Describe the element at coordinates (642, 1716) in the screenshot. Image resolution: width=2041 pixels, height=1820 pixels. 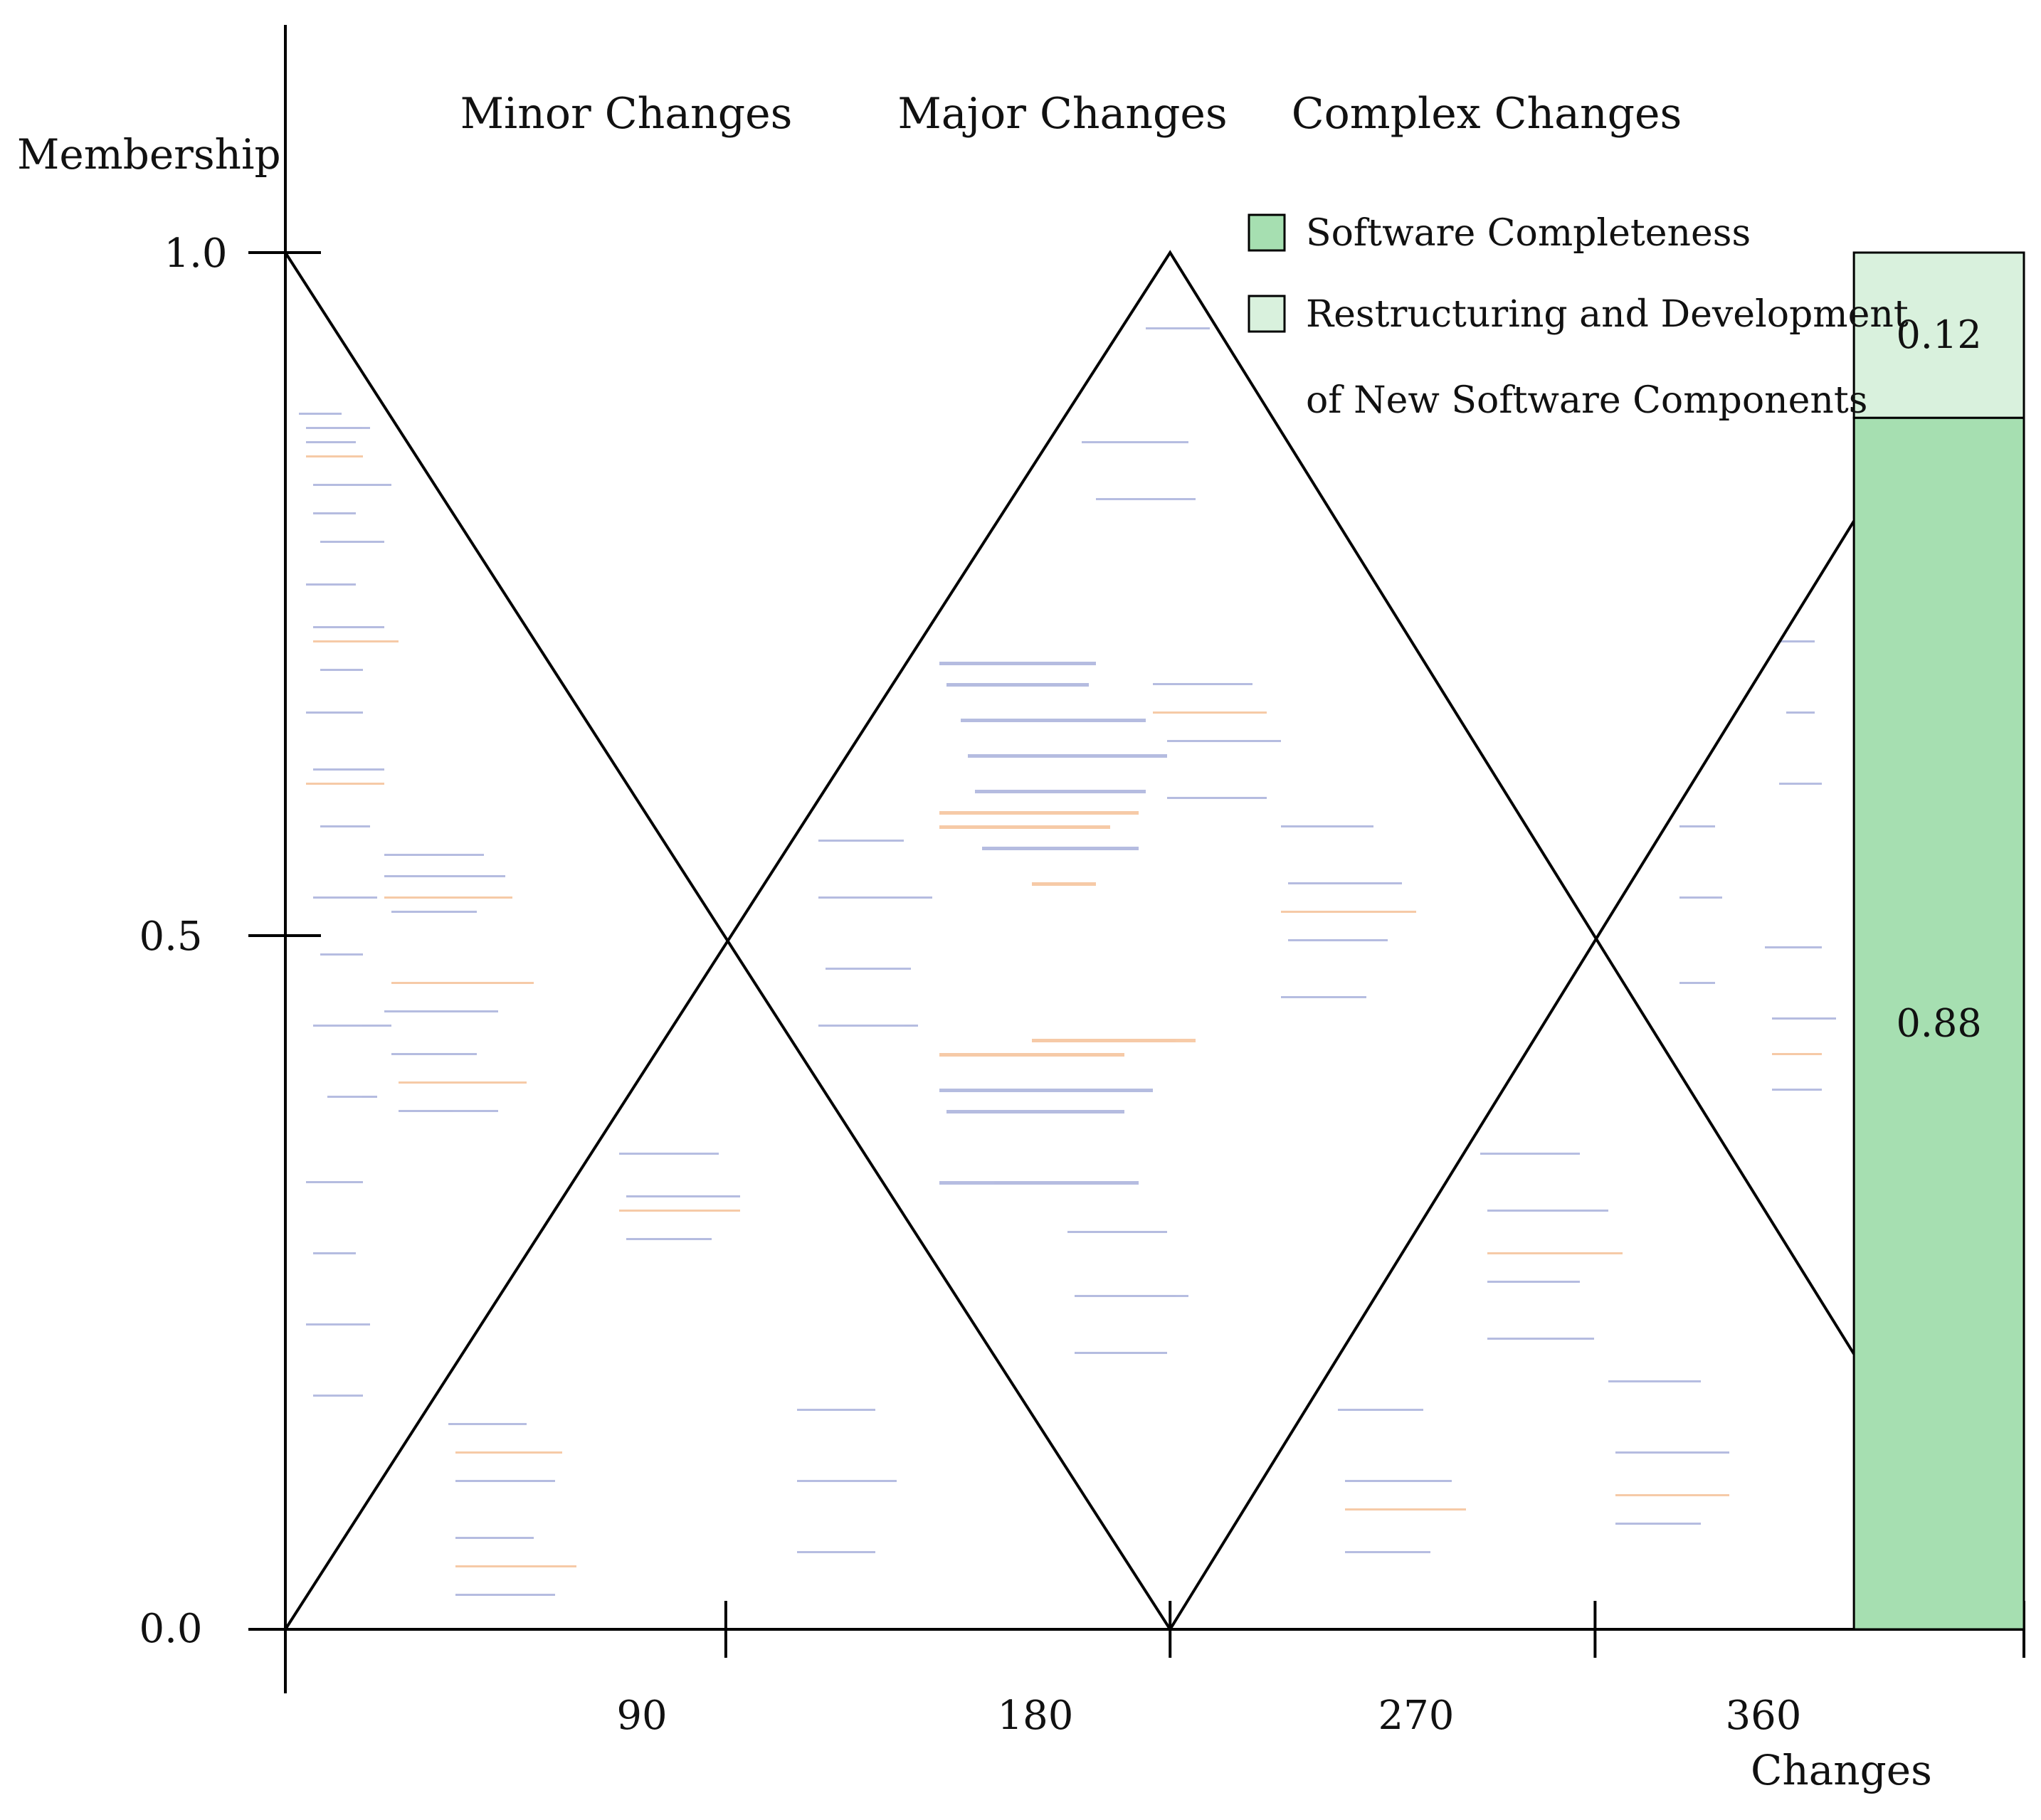
I see `x-tick-label-90: 90` at that location.